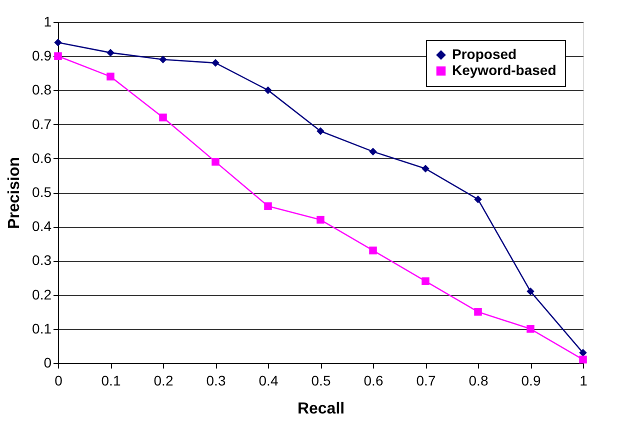  What do you see at coordinates (478, 380) in the screenshot?
I see `x-tick-label: 0.8` at bounding box center [478, 380].